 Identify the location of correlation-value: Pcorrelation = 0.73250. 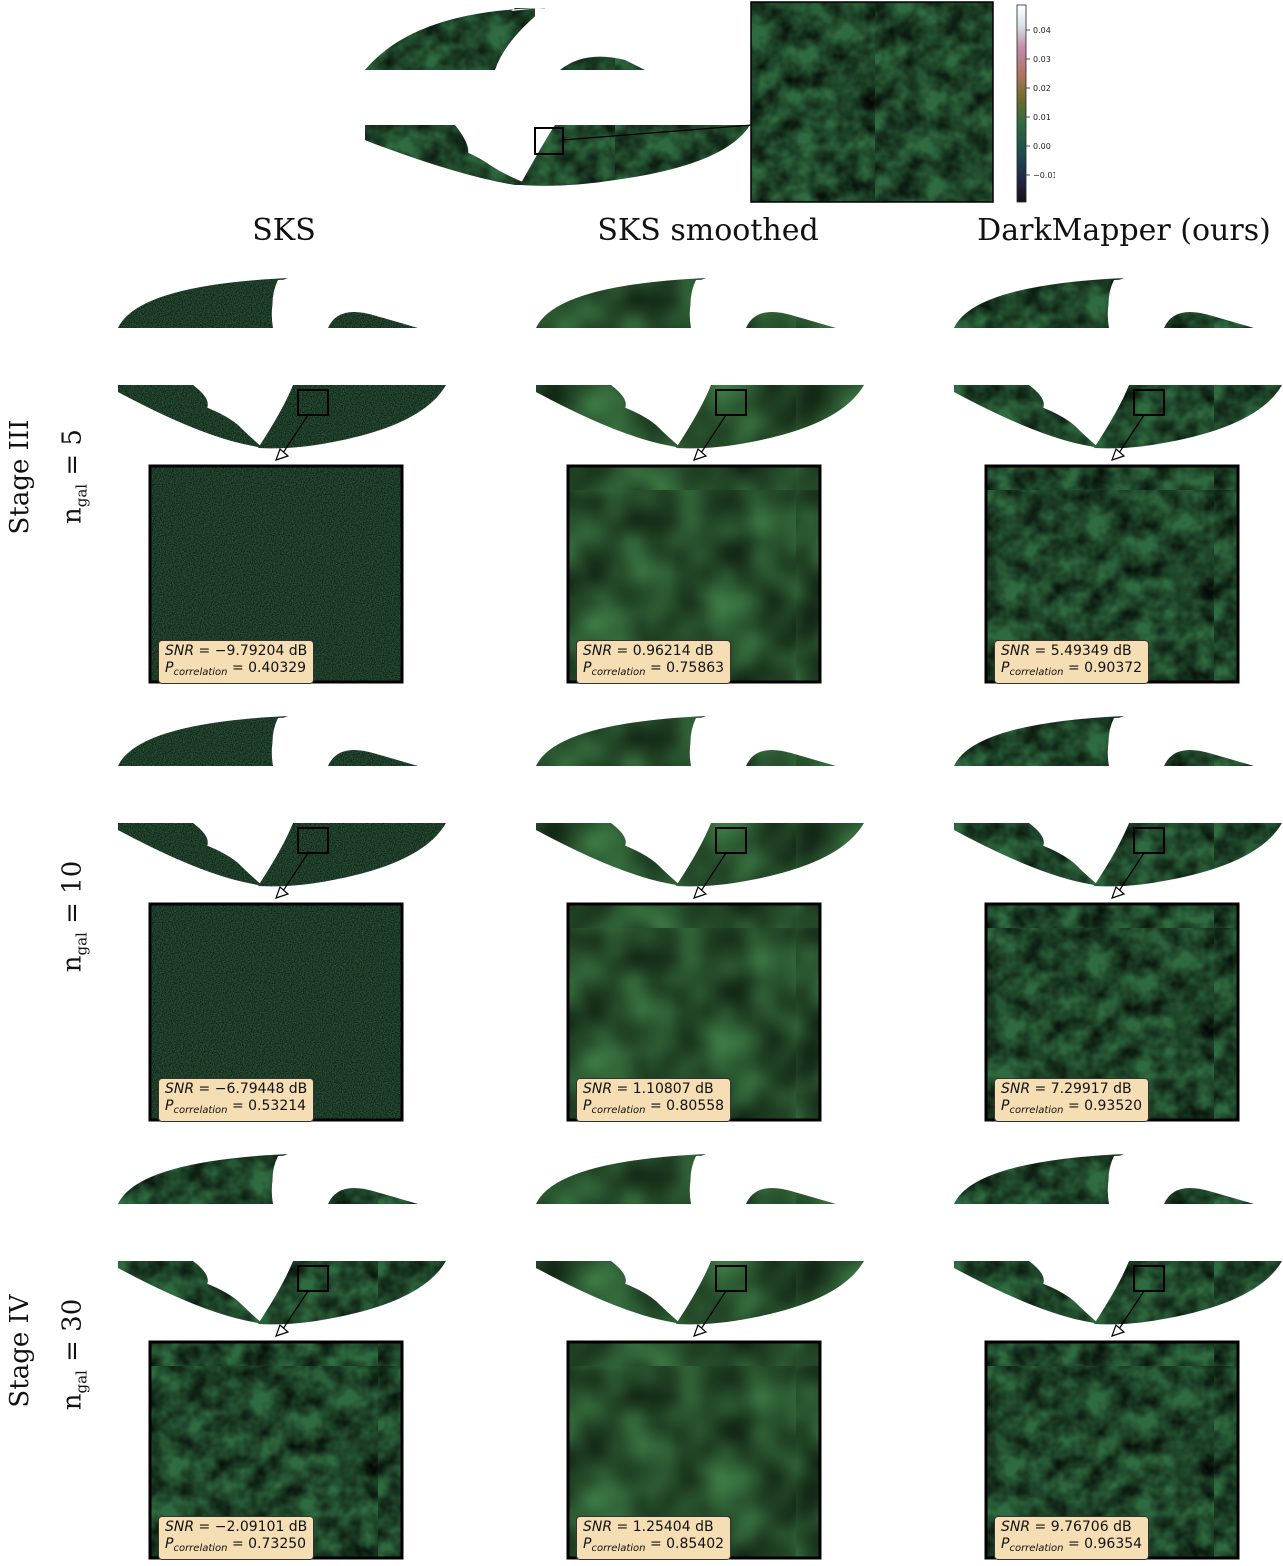
(236, 1545).